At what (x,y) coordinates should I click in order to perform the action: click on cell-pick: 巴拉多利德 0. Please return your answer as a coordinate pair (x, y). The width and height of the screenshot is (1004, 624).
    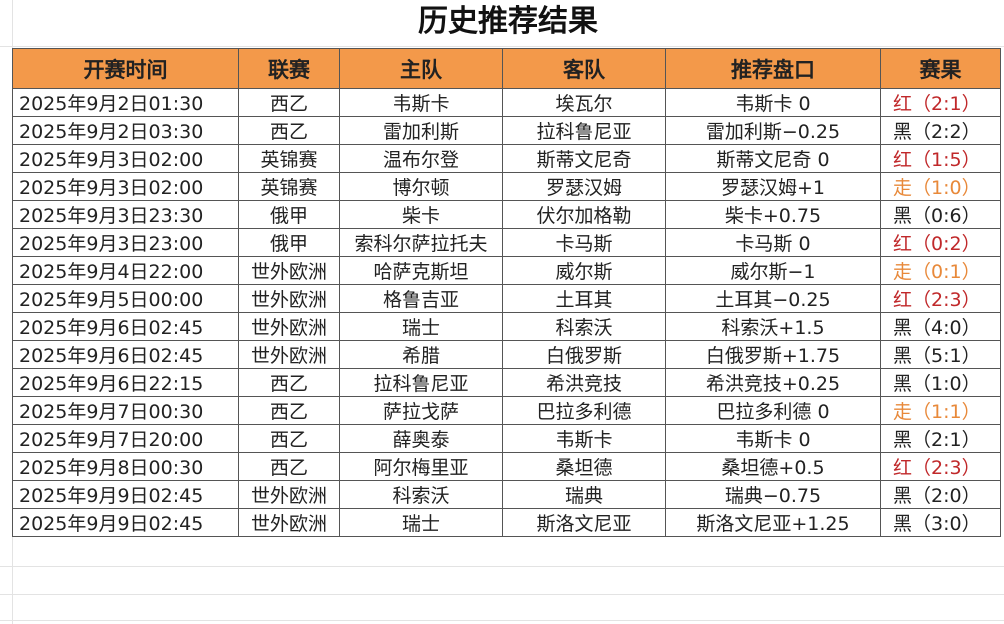
    Looking at the image, I should click on (773, 410).